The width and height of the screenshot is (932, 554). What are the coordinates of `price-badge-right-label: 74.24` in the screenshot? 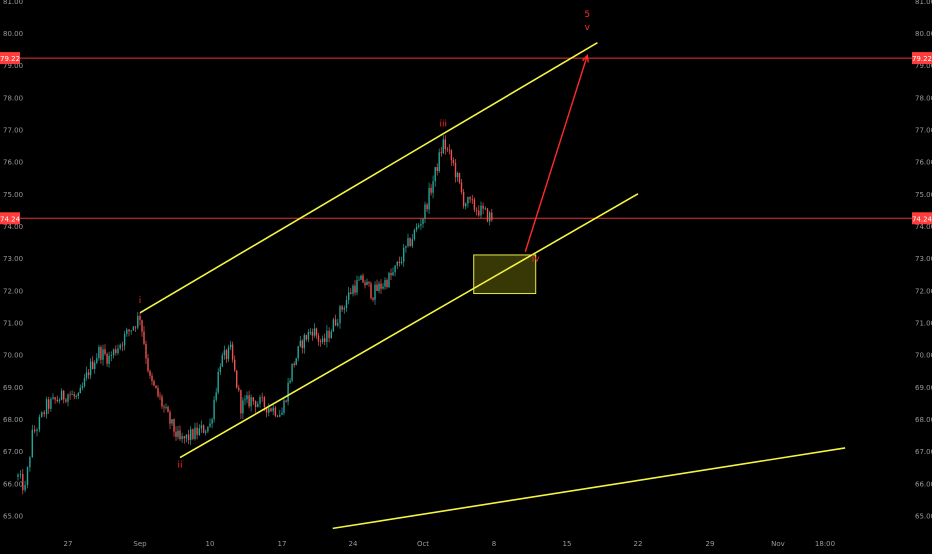 It's located at (922, 219).